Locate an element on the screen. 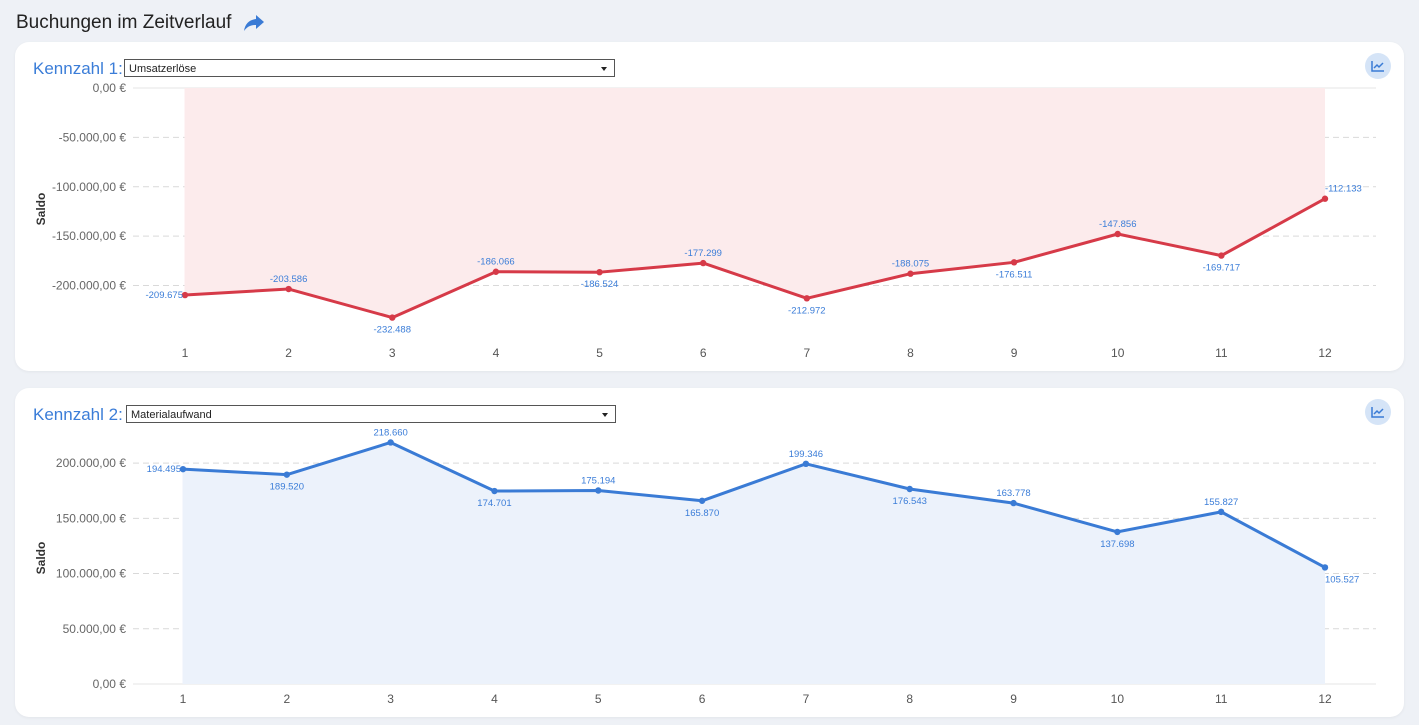  x-tick-label: 2 is located at coordinates (288, 353).